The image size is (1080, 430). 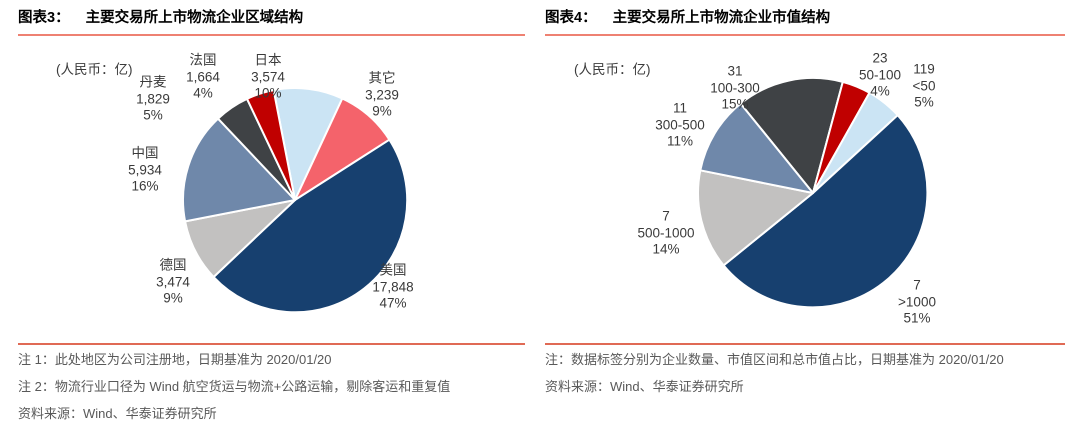 I want to click on figure-3-title: 图表3： 主要交易所上市物流企业区域结构, so click(x=271, y=22).